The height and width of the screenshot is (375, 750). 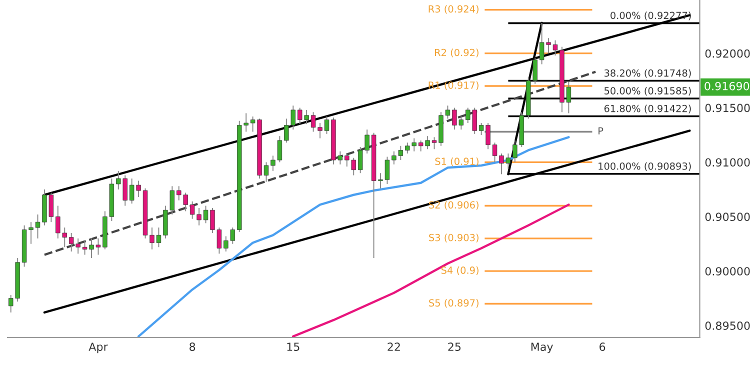 What do you see at coordinates (647, 109) in the screenshot?
I see `ref-line-label: 61.80% (0.91422)` at bounding box center [647, 109].